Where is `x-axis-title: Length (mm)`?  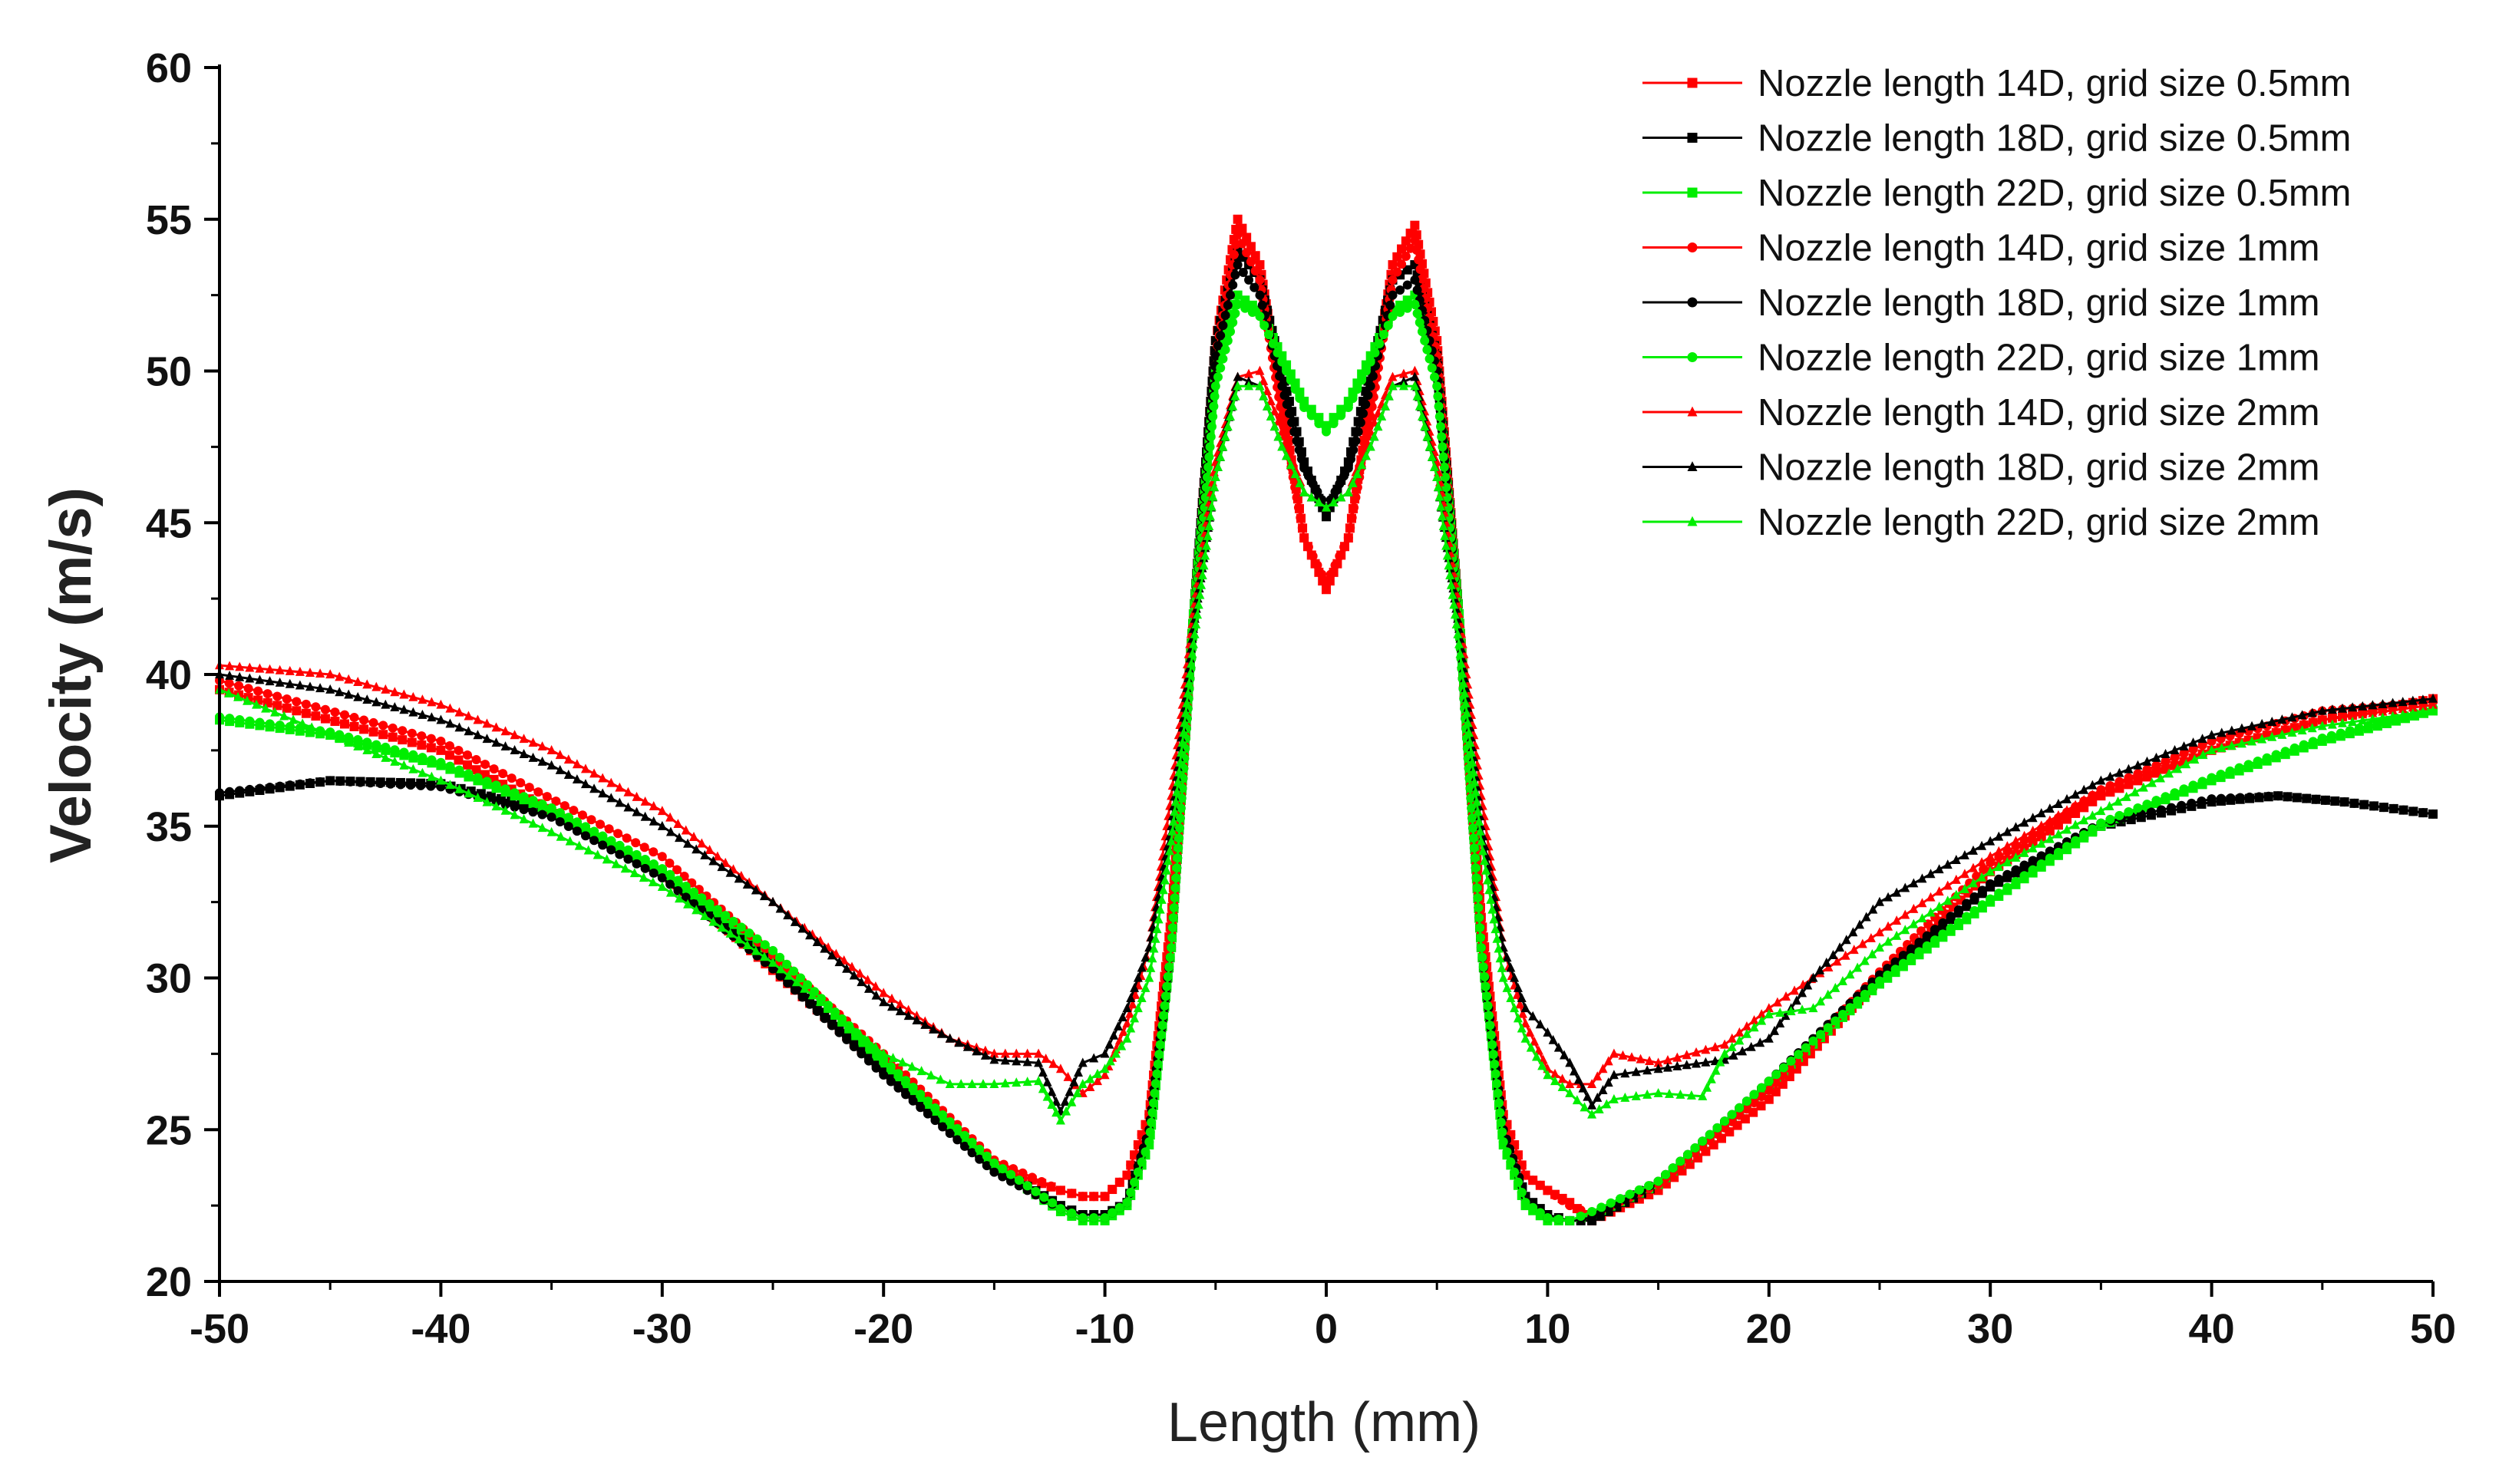 x-axis-title: Length (mm) is located at coordinates (1324, 1422).